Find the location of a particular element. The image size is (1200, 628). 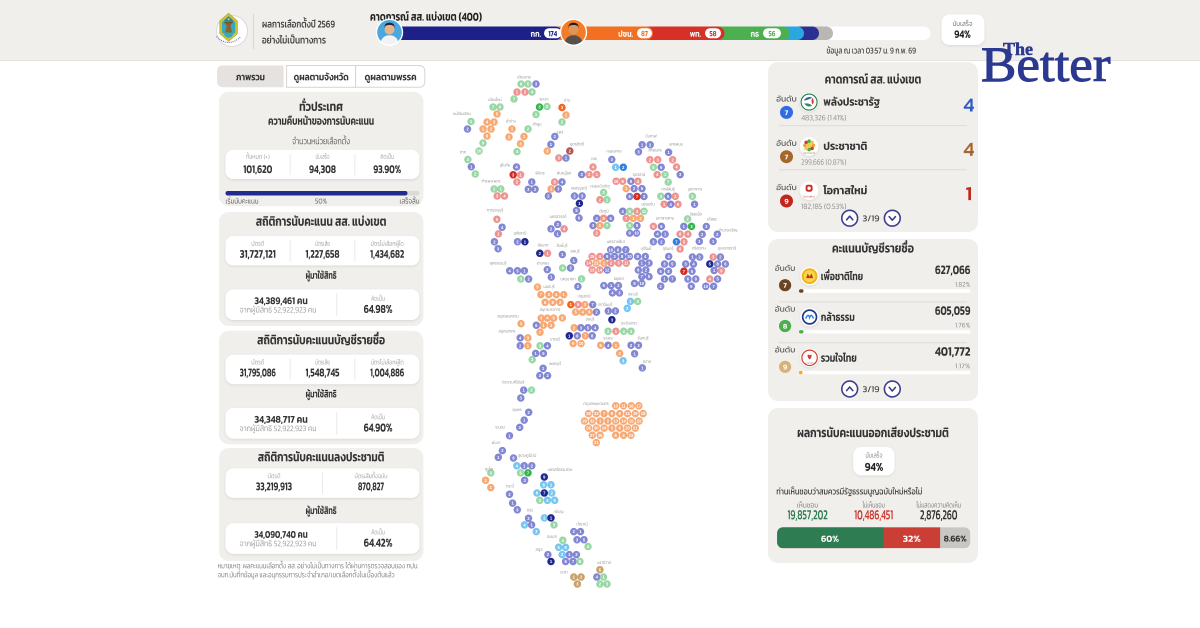

svg-text: 20 is located at coordinates (627, 428).